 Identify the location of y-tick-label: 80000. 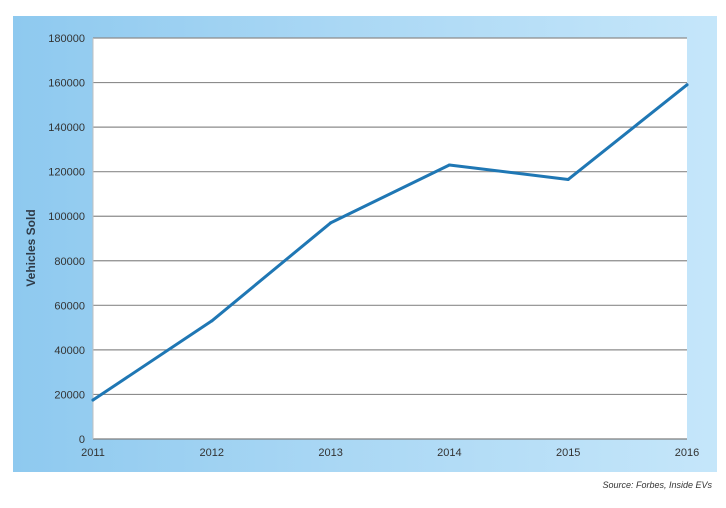
(69, 262).